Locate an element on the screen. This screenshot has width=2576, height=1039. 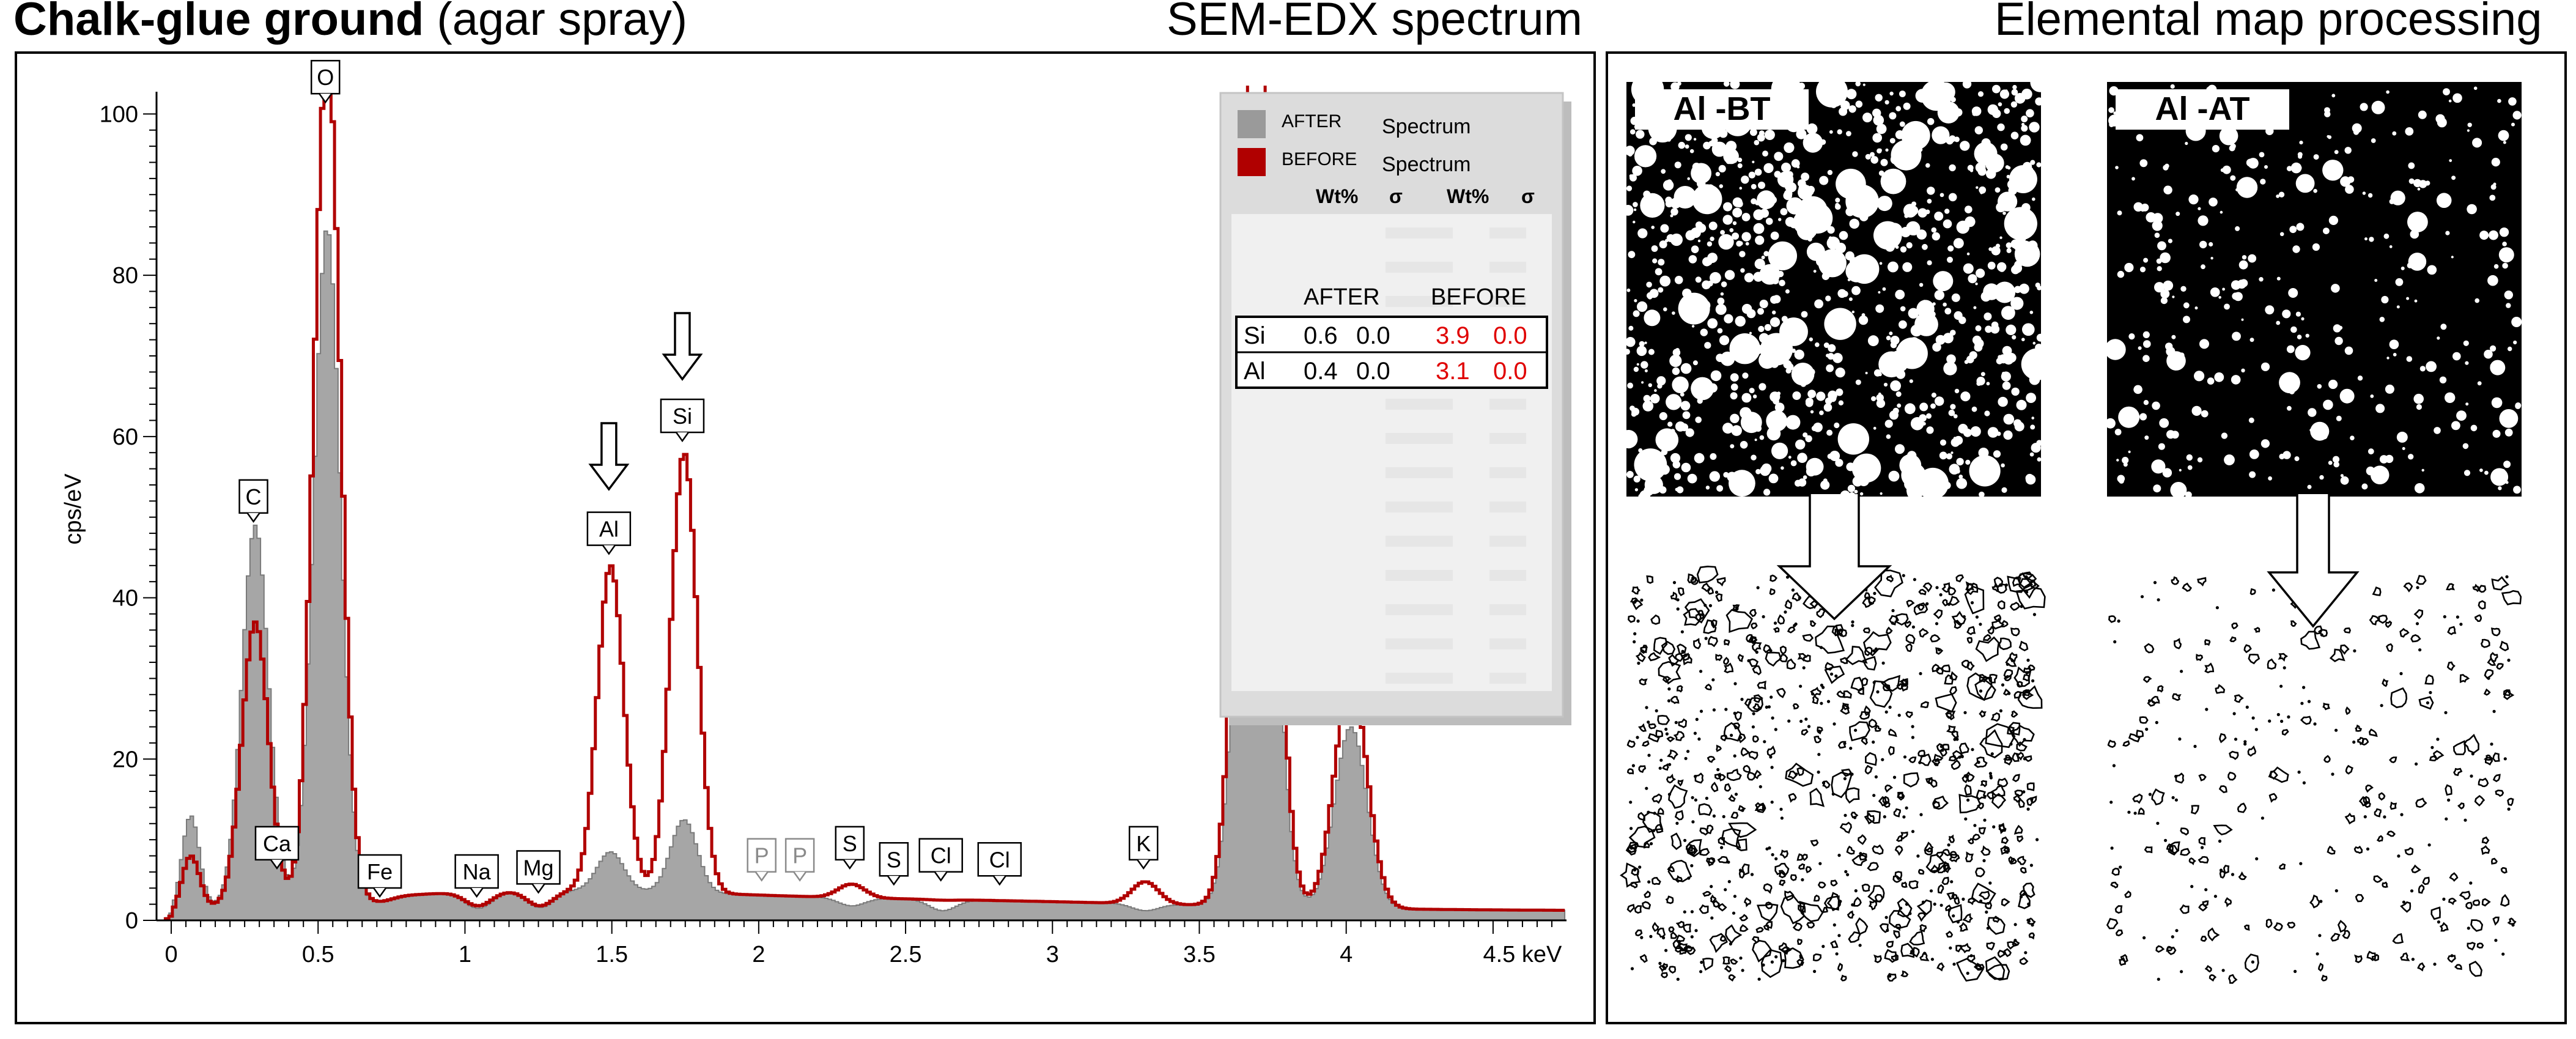
ghost-cell is located at coordinates (1507, 575).